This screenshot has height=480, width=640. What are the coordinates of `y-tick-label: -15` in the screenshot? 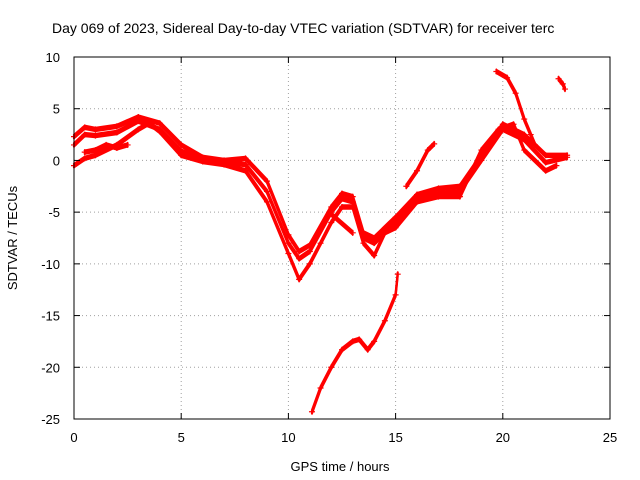 It's located at (50, 316).